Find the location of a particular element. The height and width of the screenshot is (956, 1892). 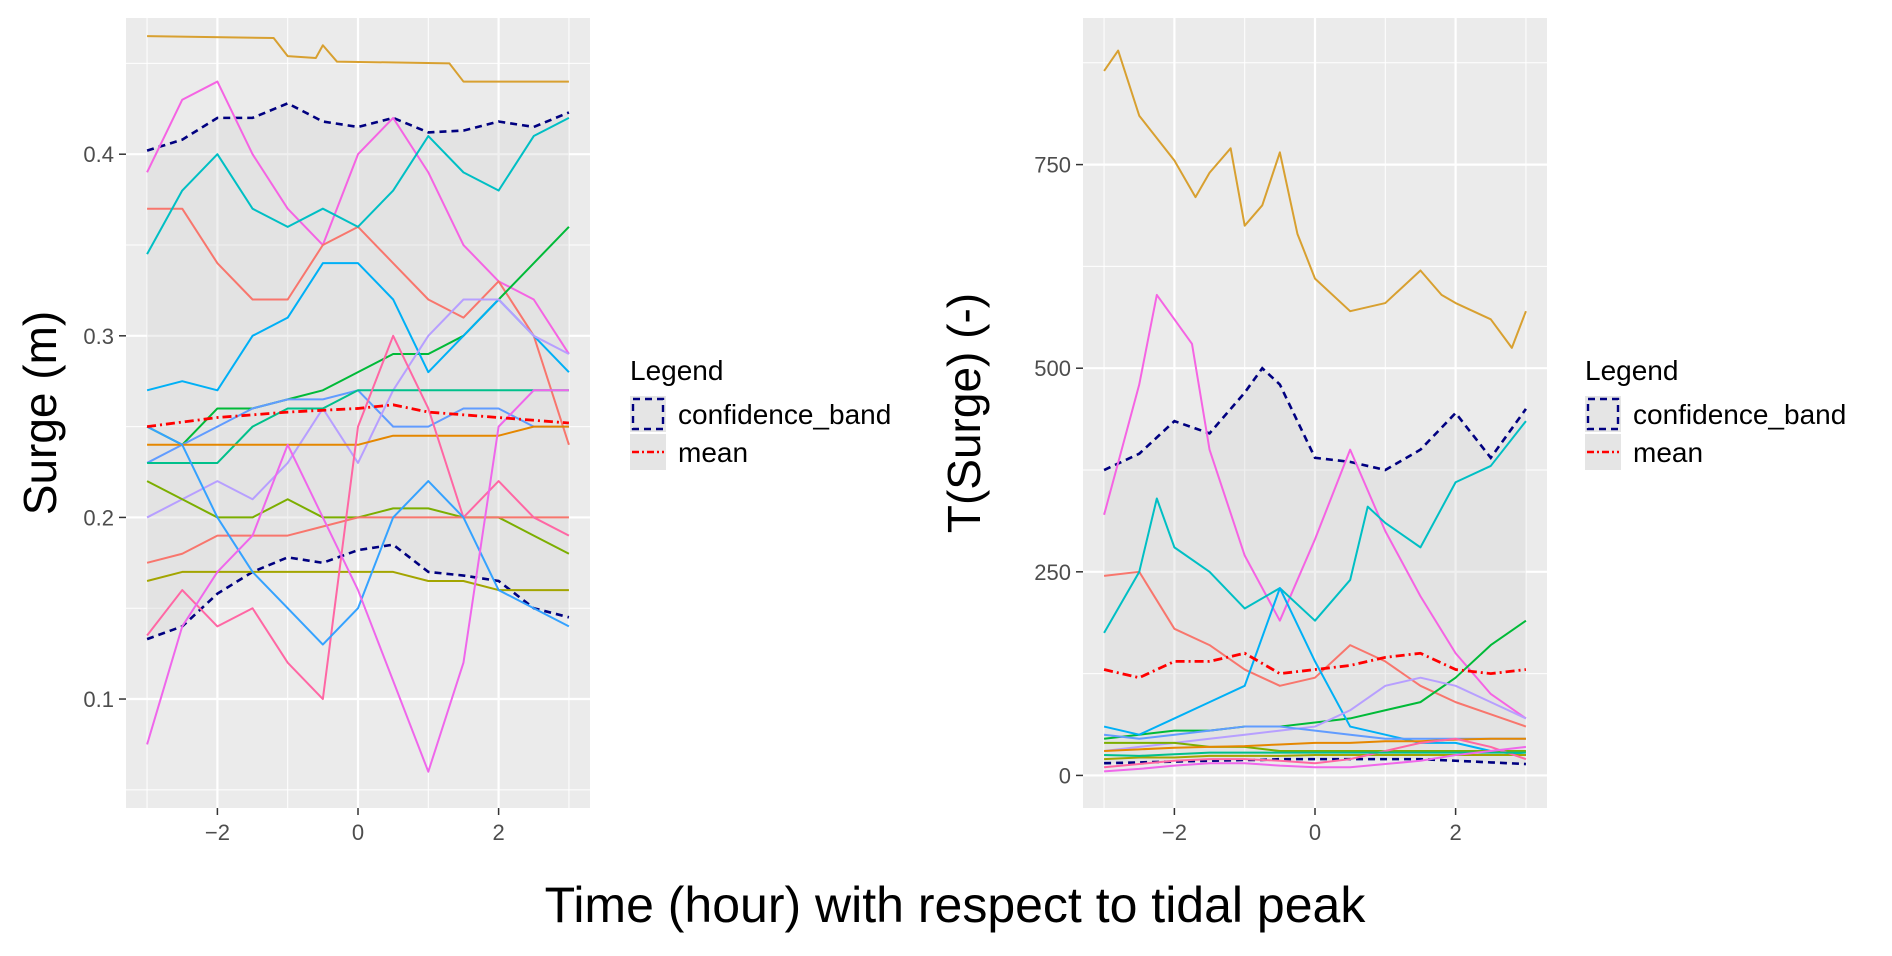

y-tick-label: 0.1 is located at coordinates (98, 699).